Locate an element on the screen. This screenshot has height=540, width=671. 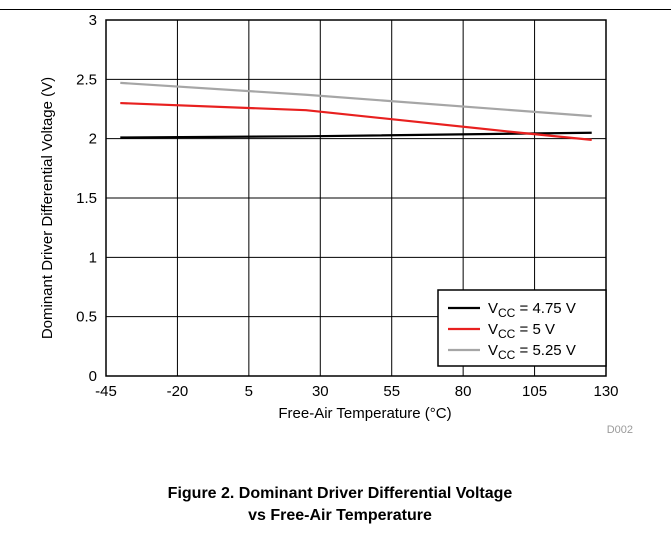
y-tick-label: 0.5 is located at coordinates (86, 317).